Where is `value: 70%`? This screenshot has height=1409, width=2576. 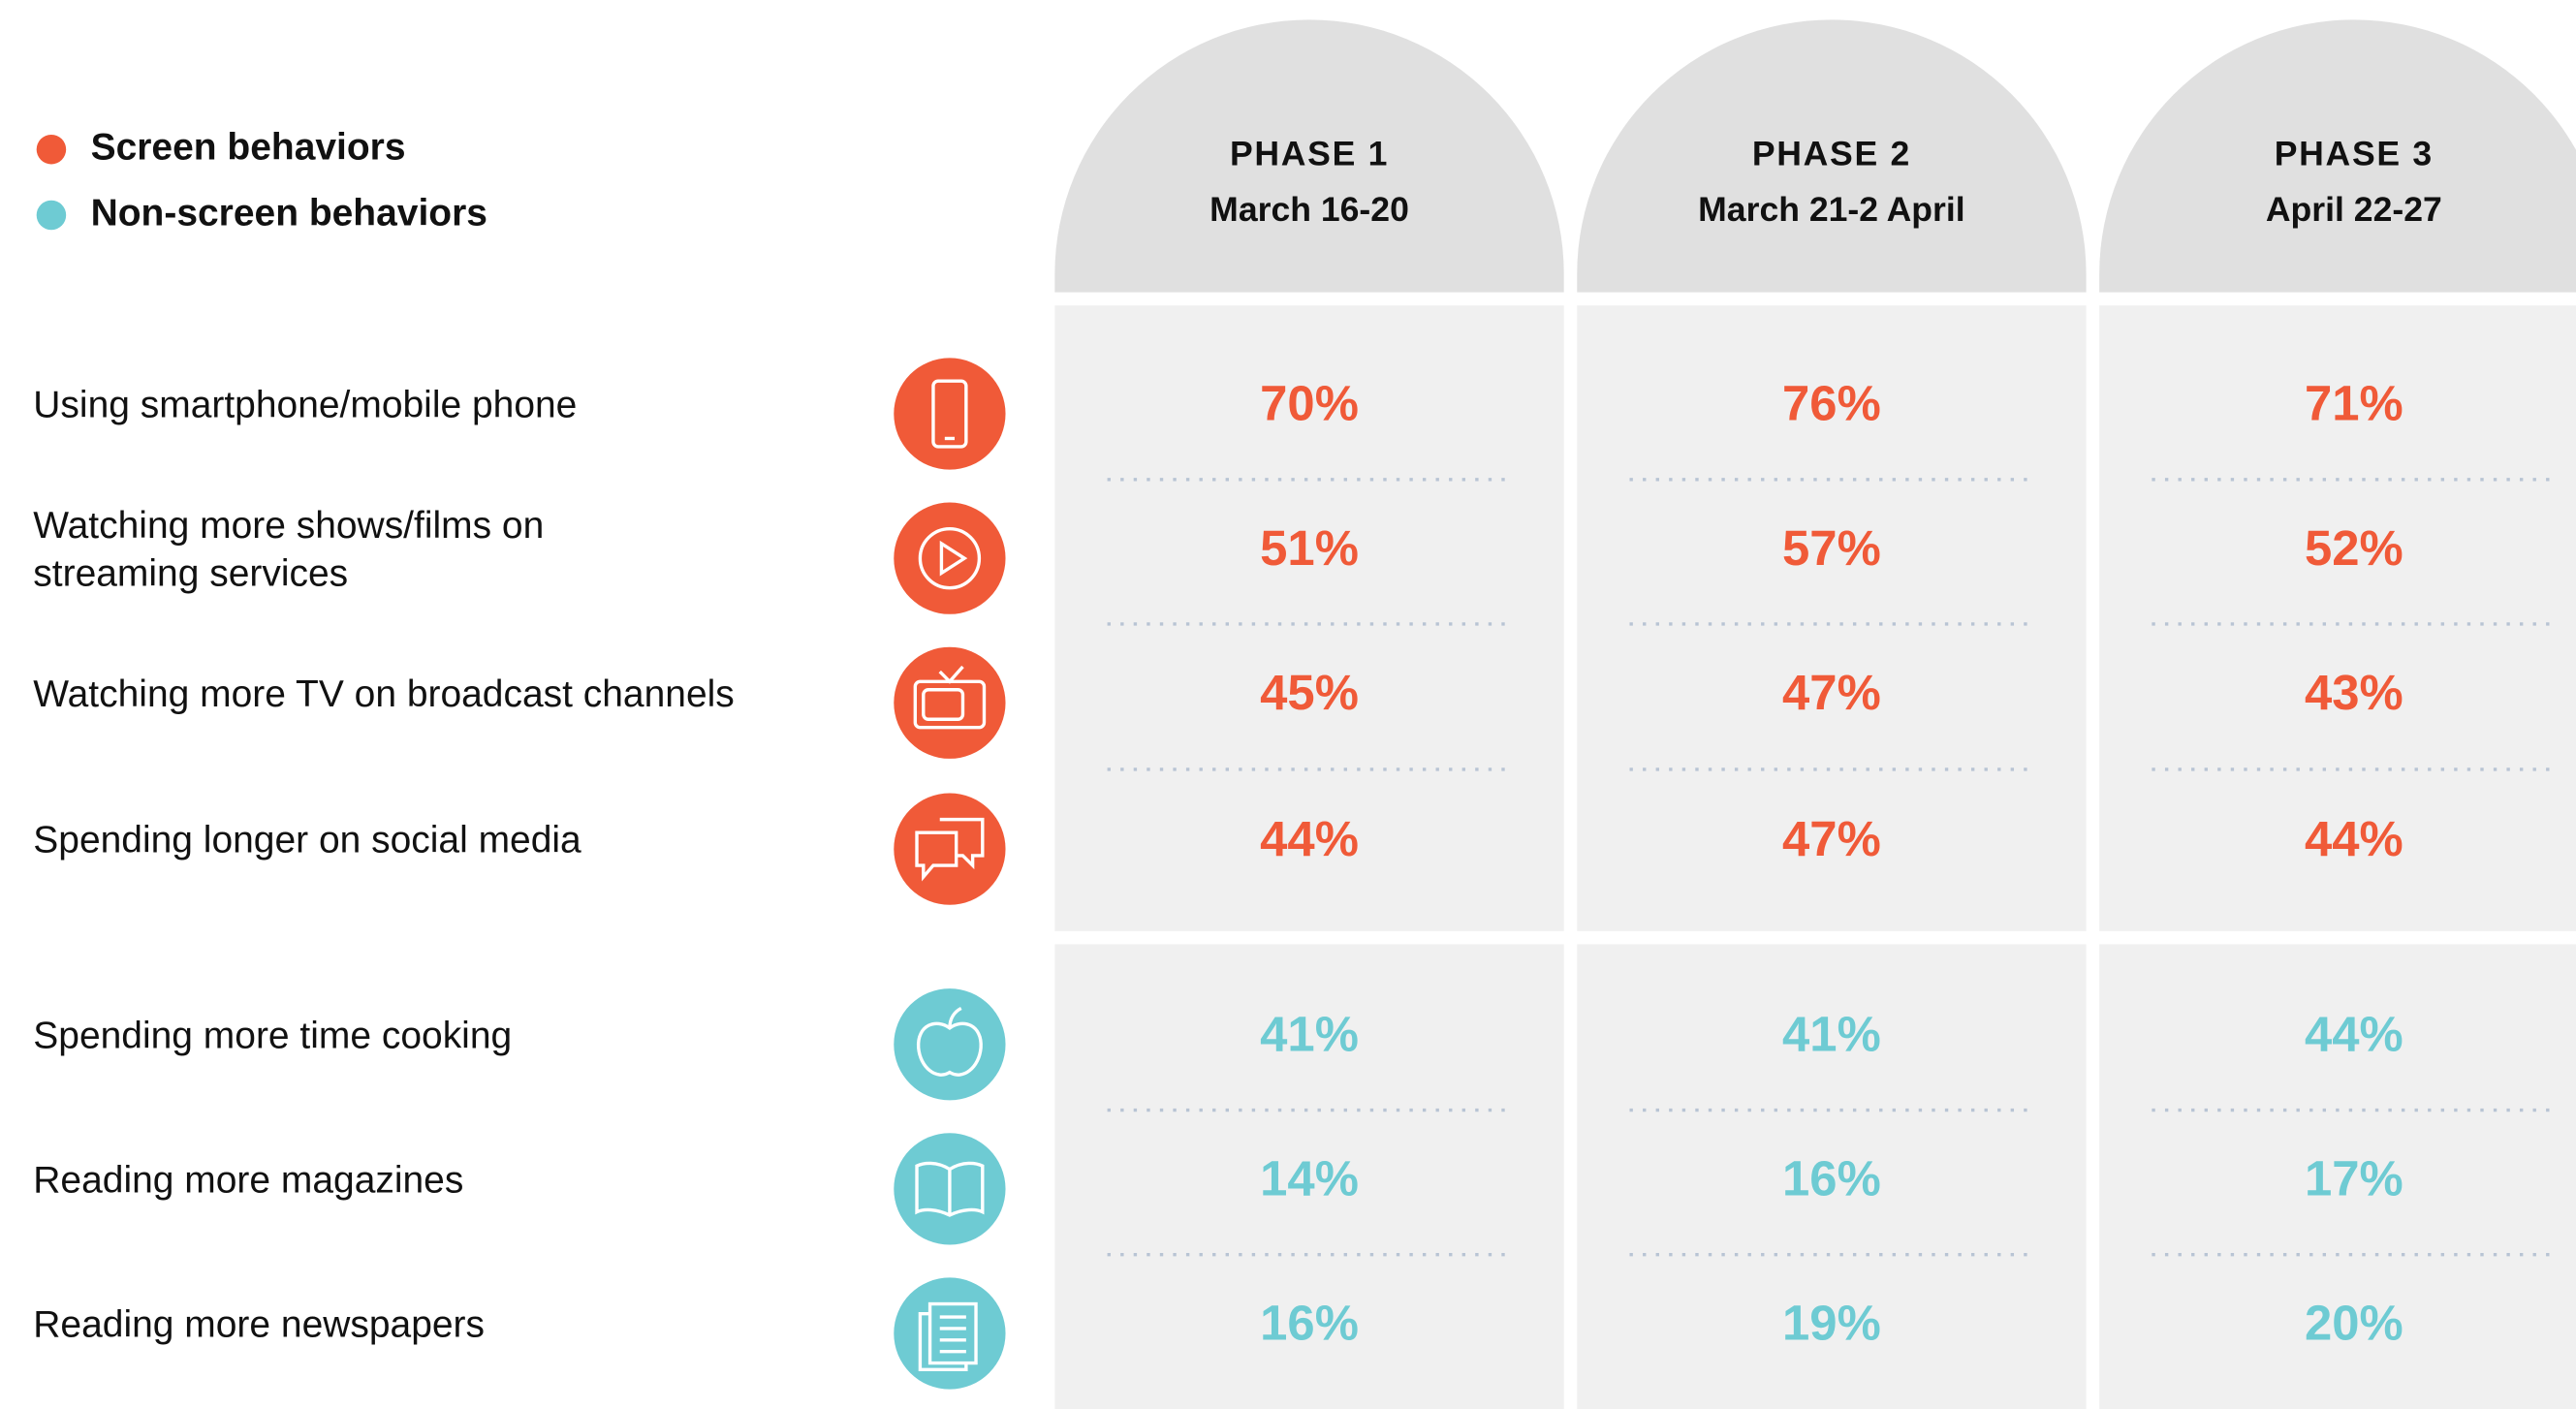
value: 70% is located at coordinates (1309, 403).